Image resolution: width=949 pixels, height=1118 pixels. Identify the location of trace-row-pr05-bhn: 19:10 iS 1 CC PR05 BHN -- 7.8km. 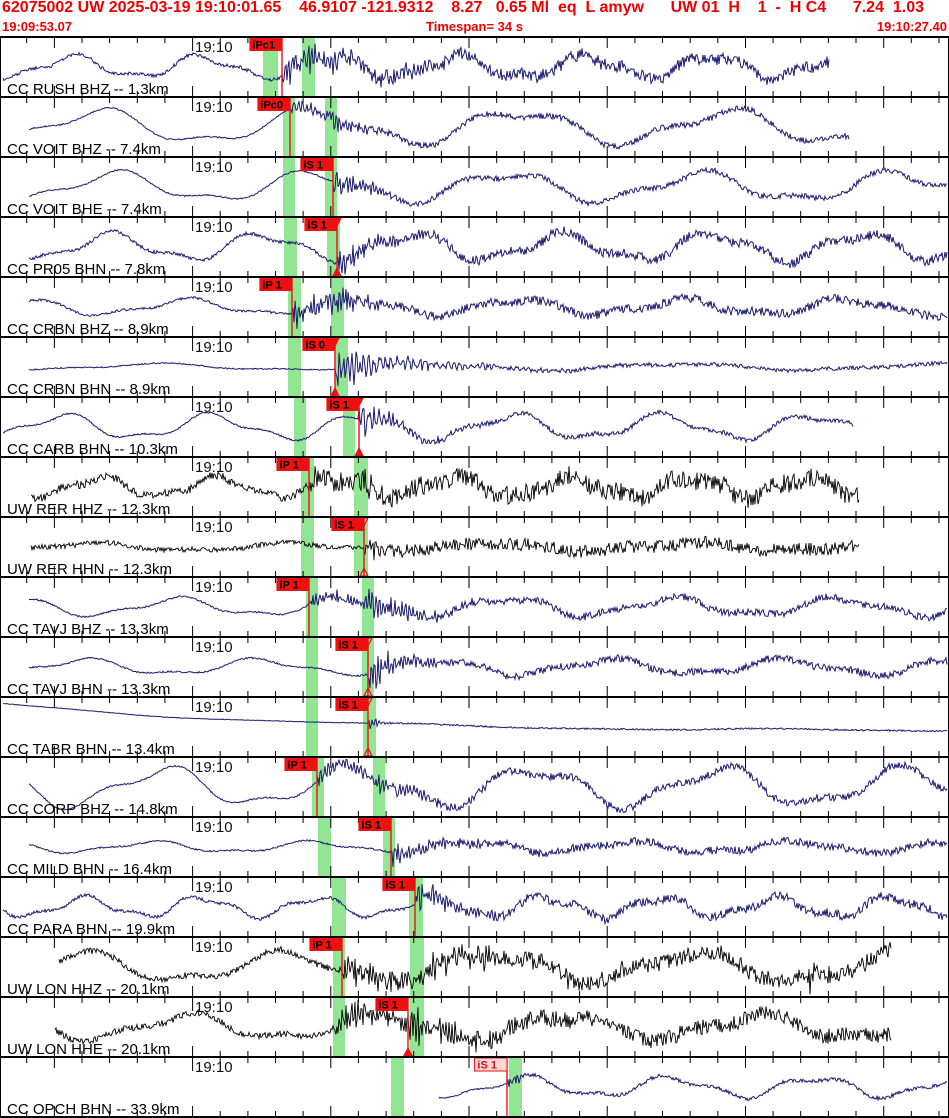
(474, 246).